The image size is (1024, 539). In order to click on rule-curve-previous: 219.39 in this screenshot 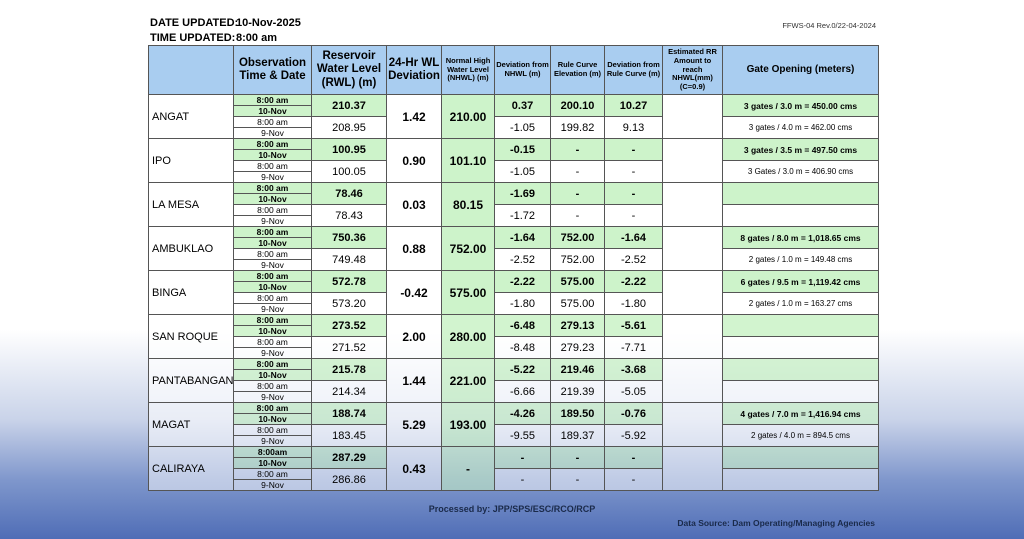, I will do `click(577, 391)`.